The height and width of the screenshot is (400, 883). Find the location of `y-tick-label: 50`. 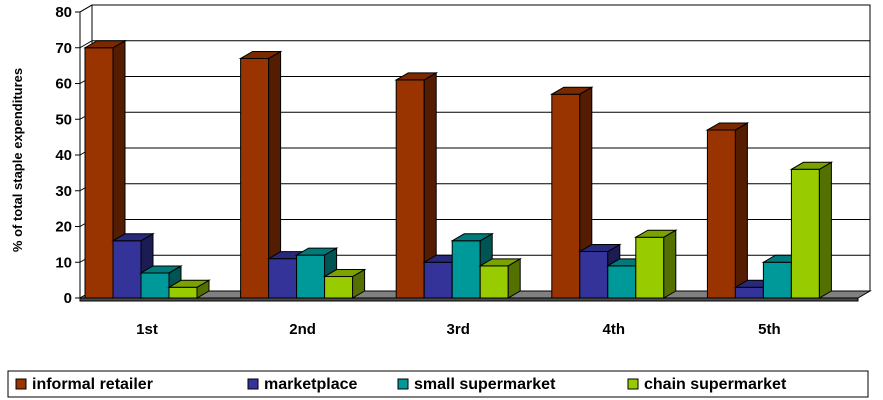

y-tick-label: 50 is located at coordinates (63, 119).